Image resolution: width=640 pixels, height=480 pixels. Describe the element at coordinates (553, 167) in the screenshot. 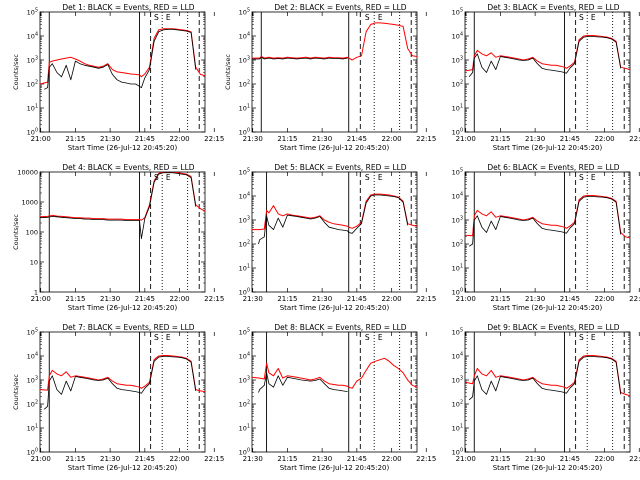

I see `chart-title: Det 6: BLACK = Events, RED = LLD` at that location.